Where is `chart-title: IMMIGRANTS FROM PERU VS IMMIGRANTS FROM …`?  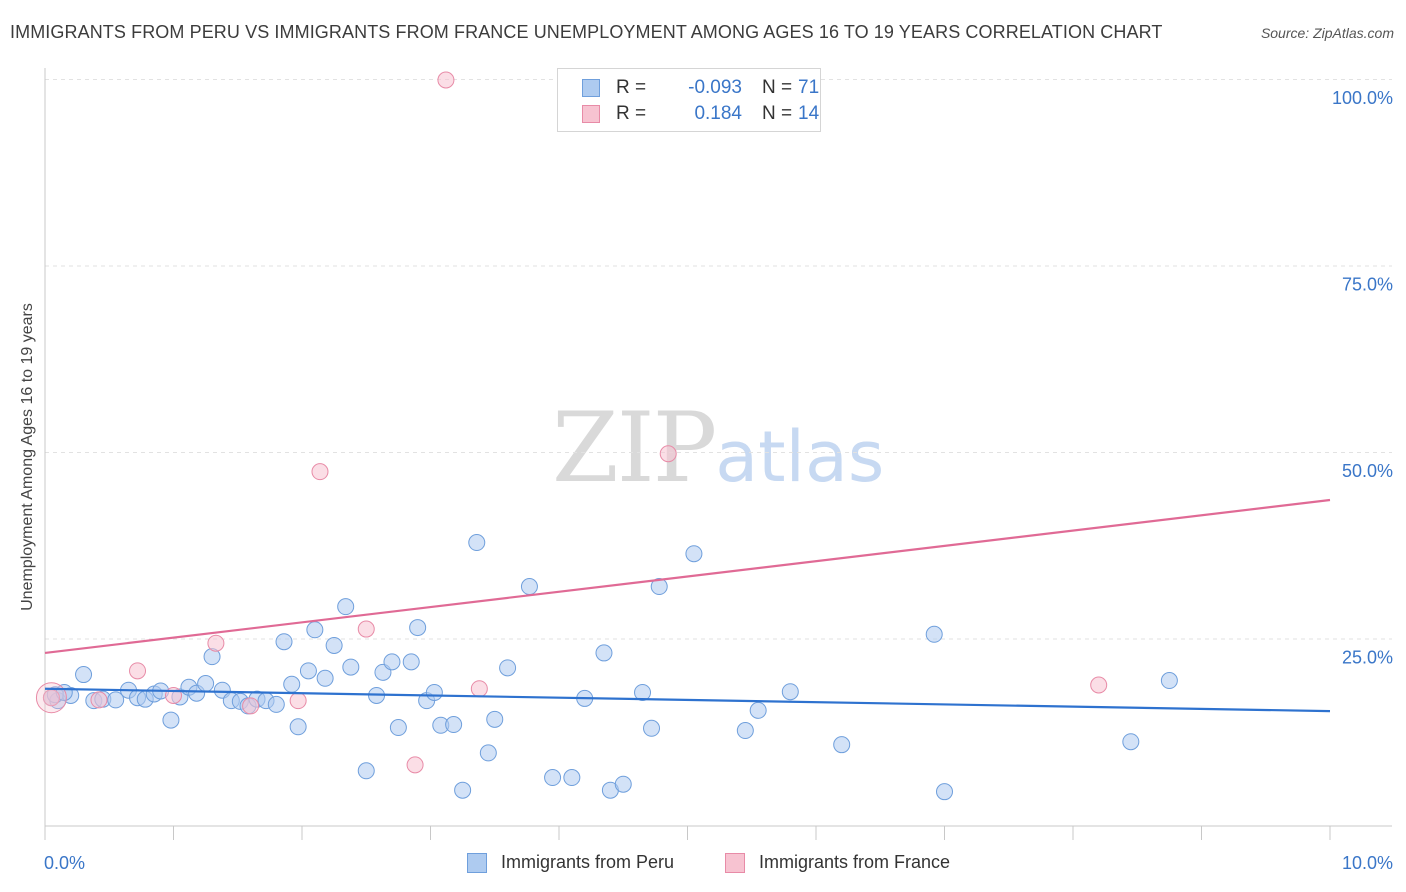
chart-title: IMMIGRANTS FROM PERU VS IMMIGRANTS FROM … is located at coordinates (586, 32).